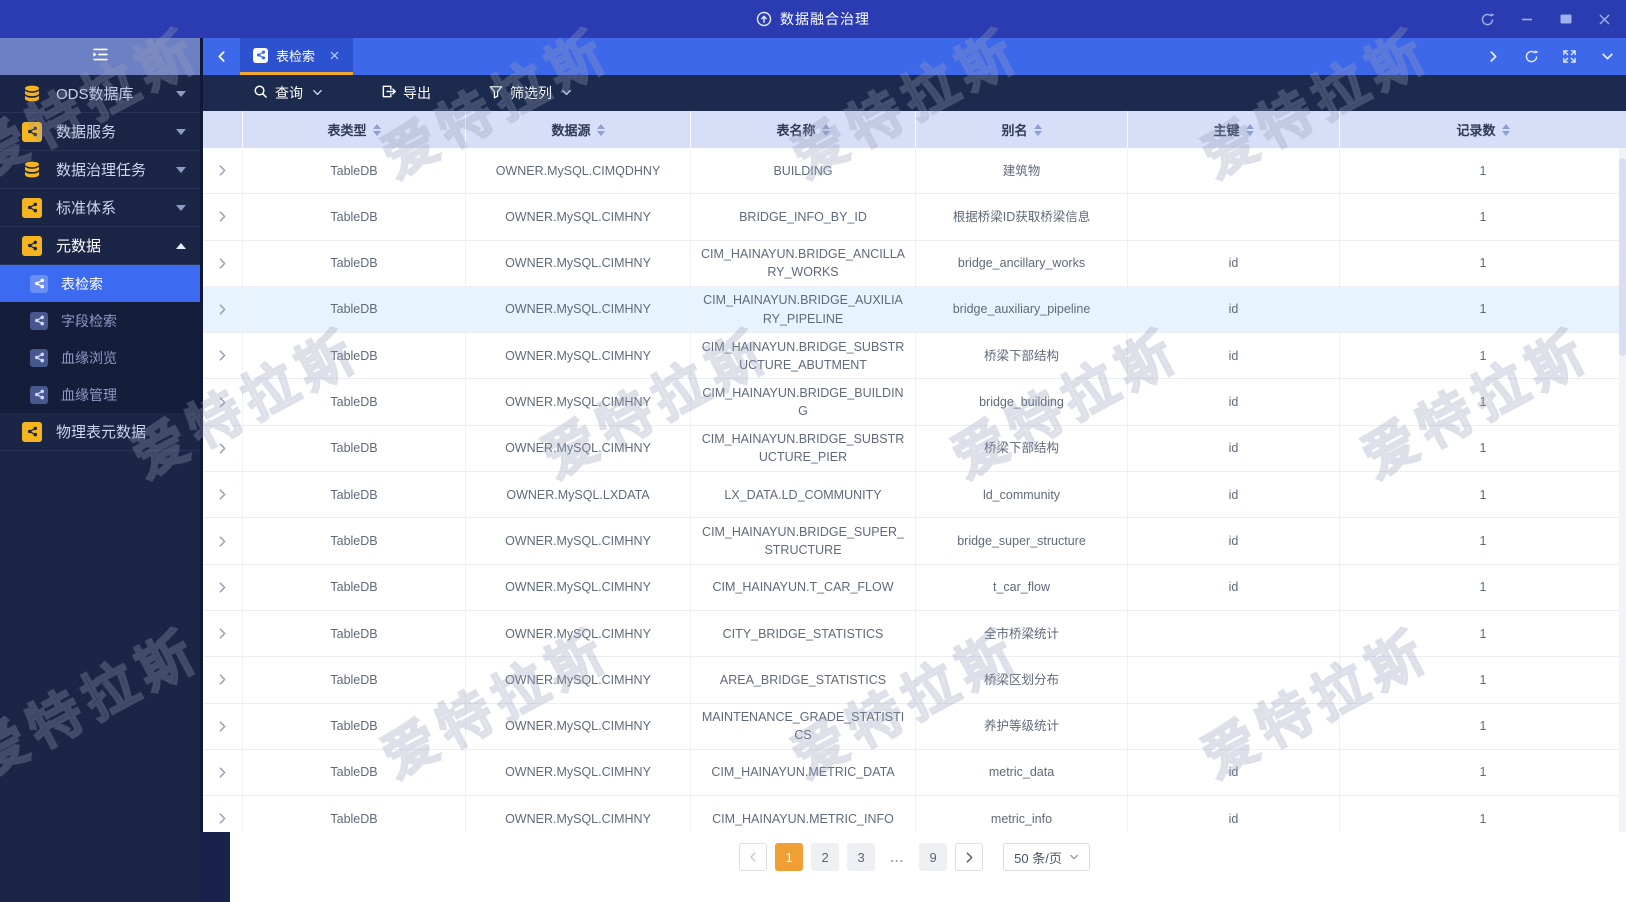  I want to click on column-header: 别名, so click(1022, 129).